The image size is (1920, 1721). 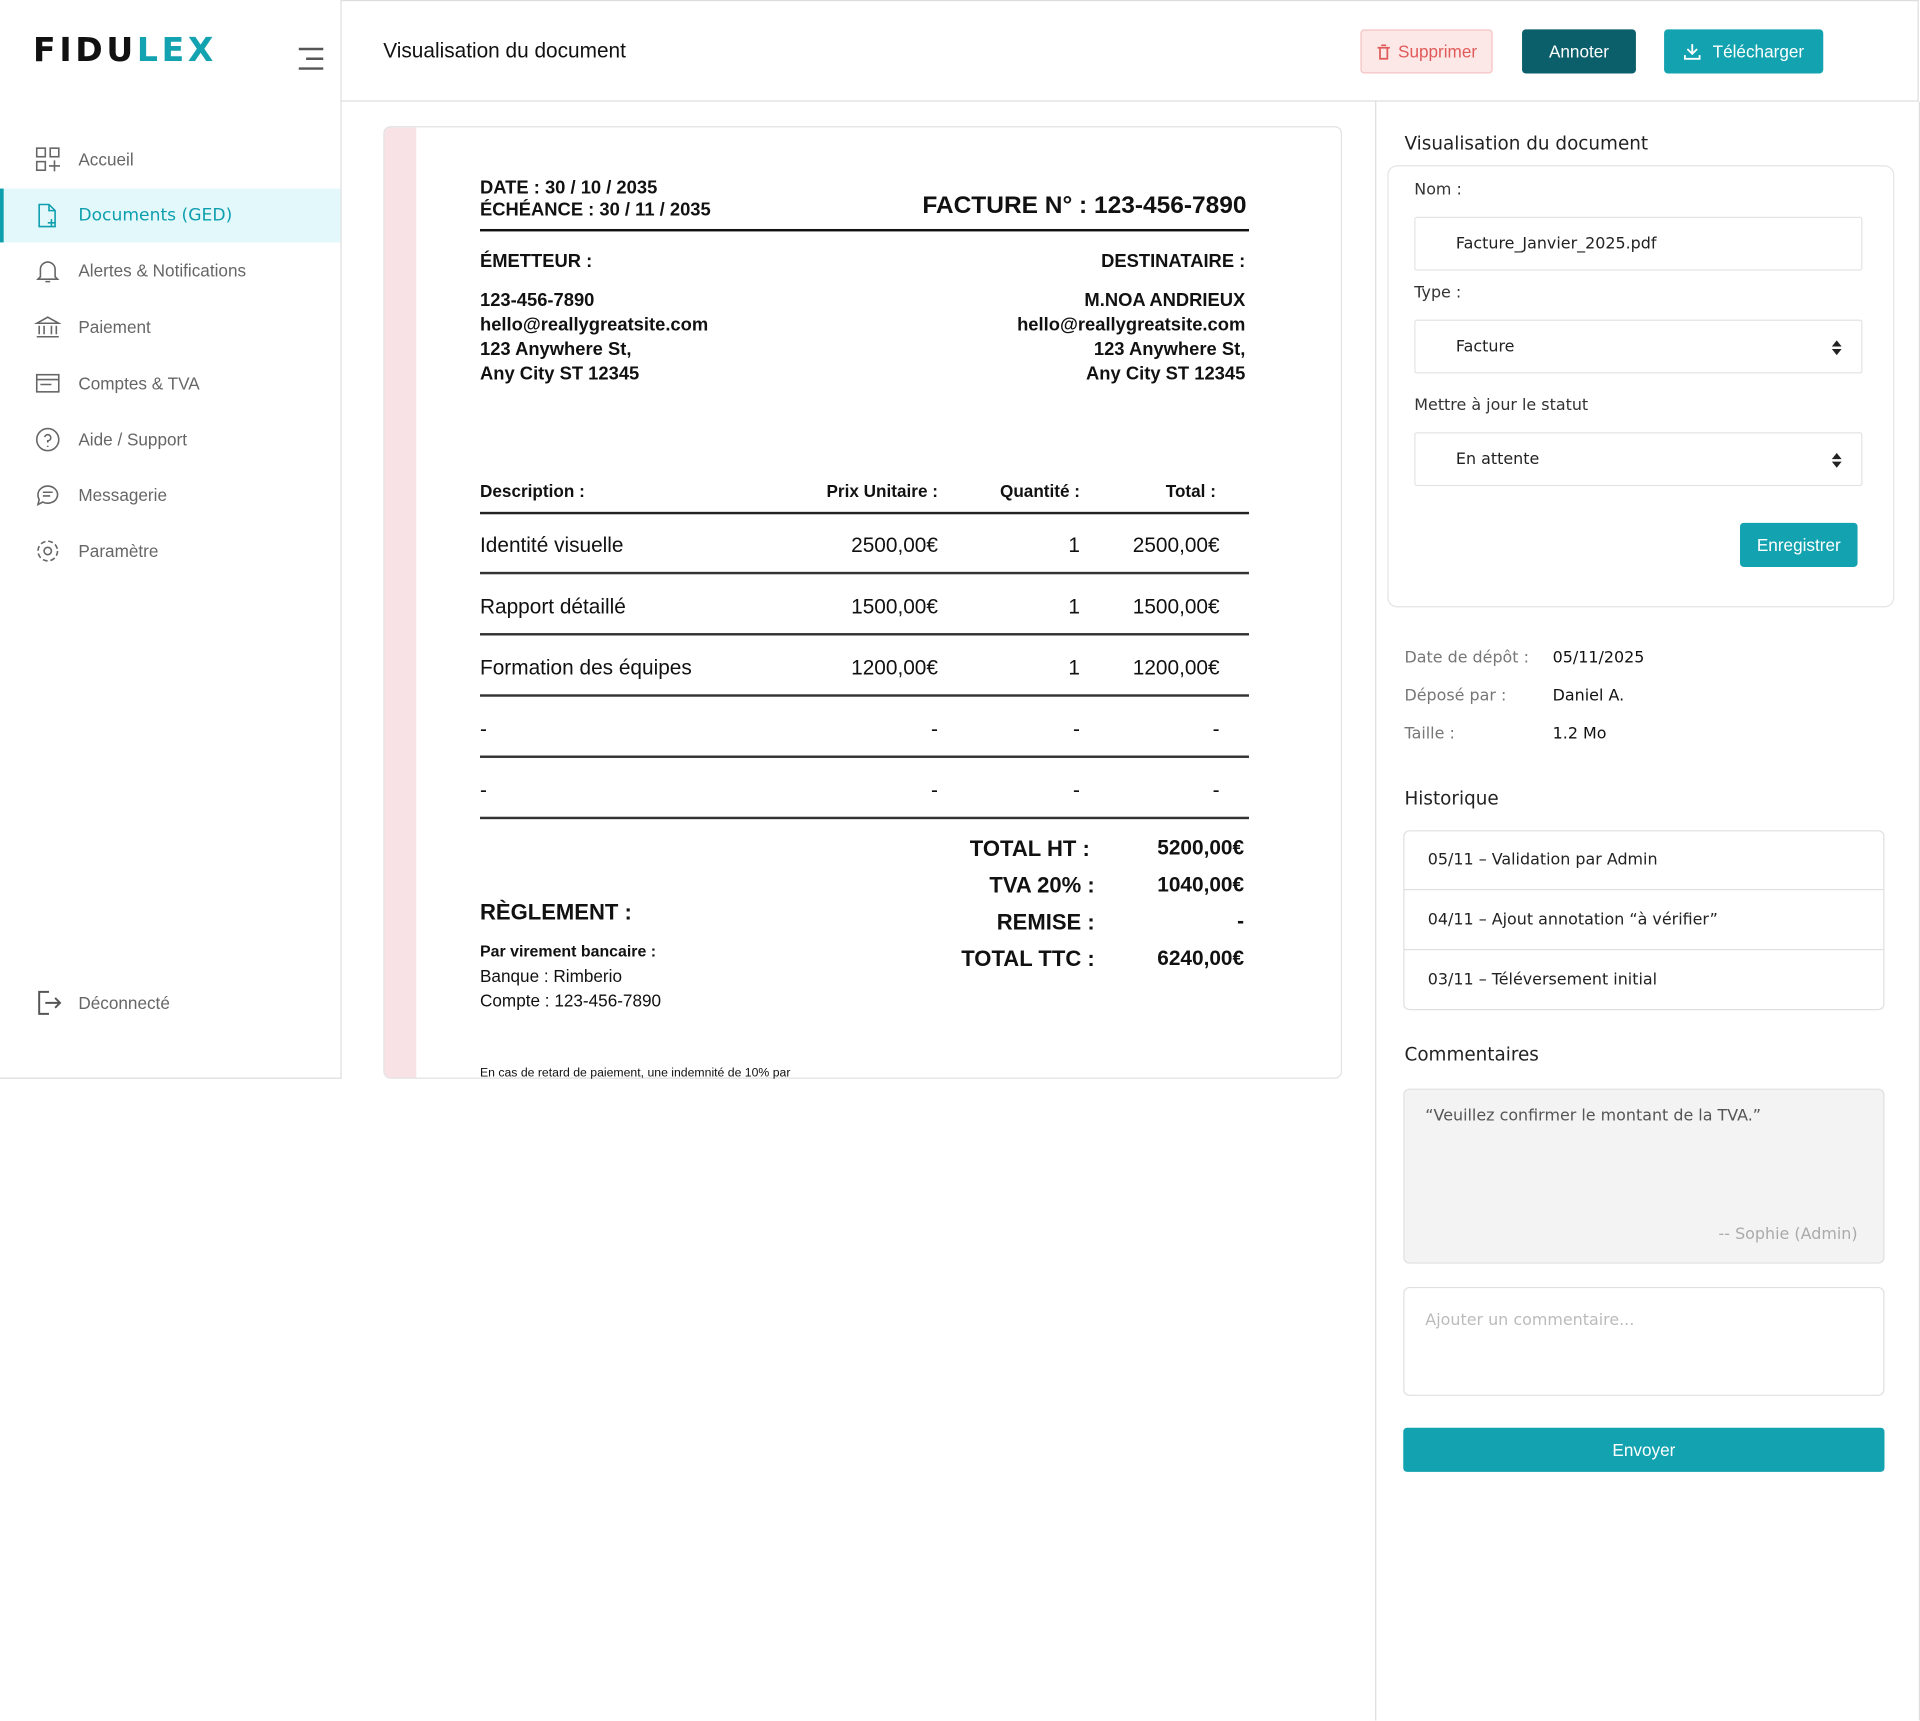 I want to click on select-arrows, so click(x=1836, y=460).